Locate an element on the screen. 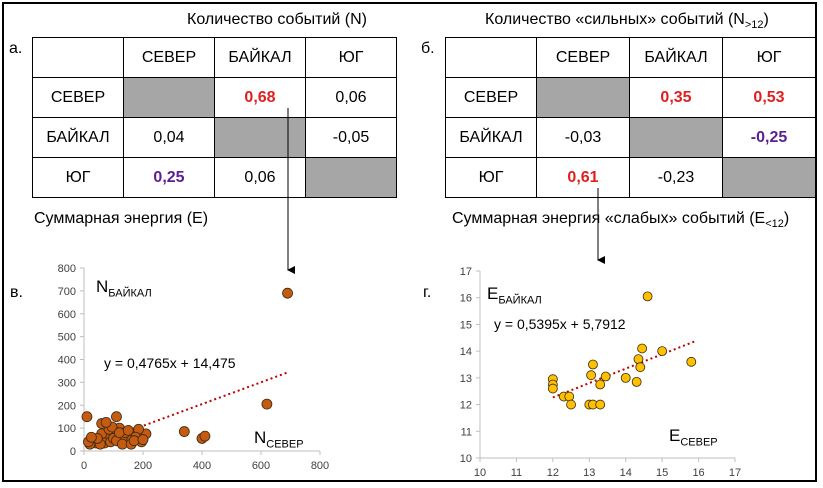 This screenshot has width=823, height=488. chart-v-y-tick-label: 200 is located at coordinates (67, 406).